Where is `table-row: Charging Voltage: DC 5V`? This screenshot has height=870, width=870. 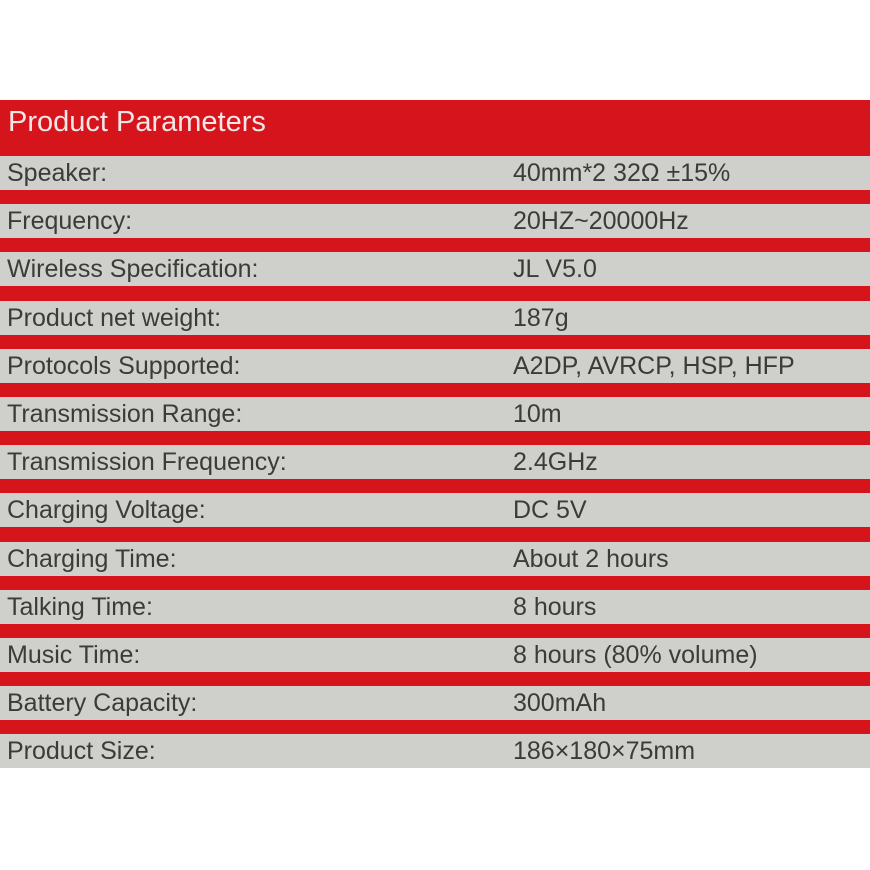
table-row: Charging Voltage: DC 5V is located at coordinates (435, 510).